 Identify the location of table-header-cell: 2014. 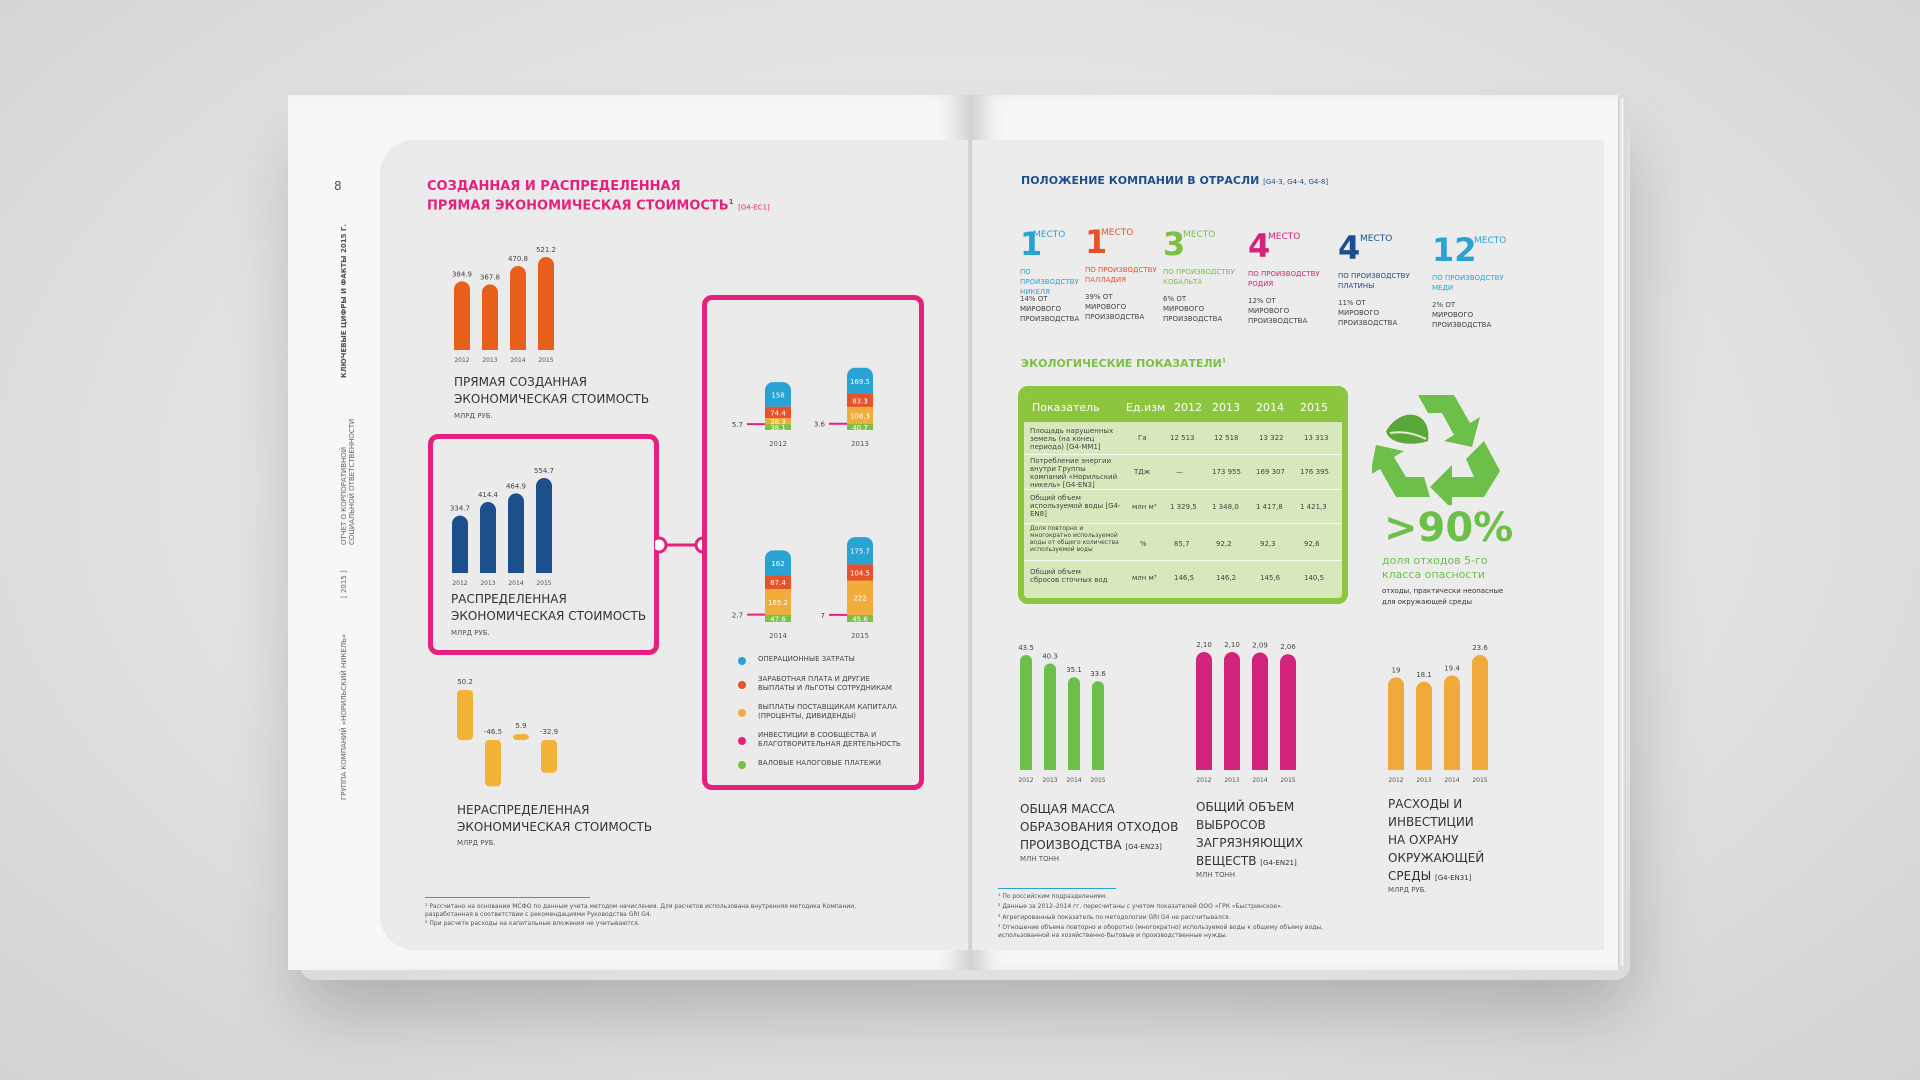
(1270, 407).